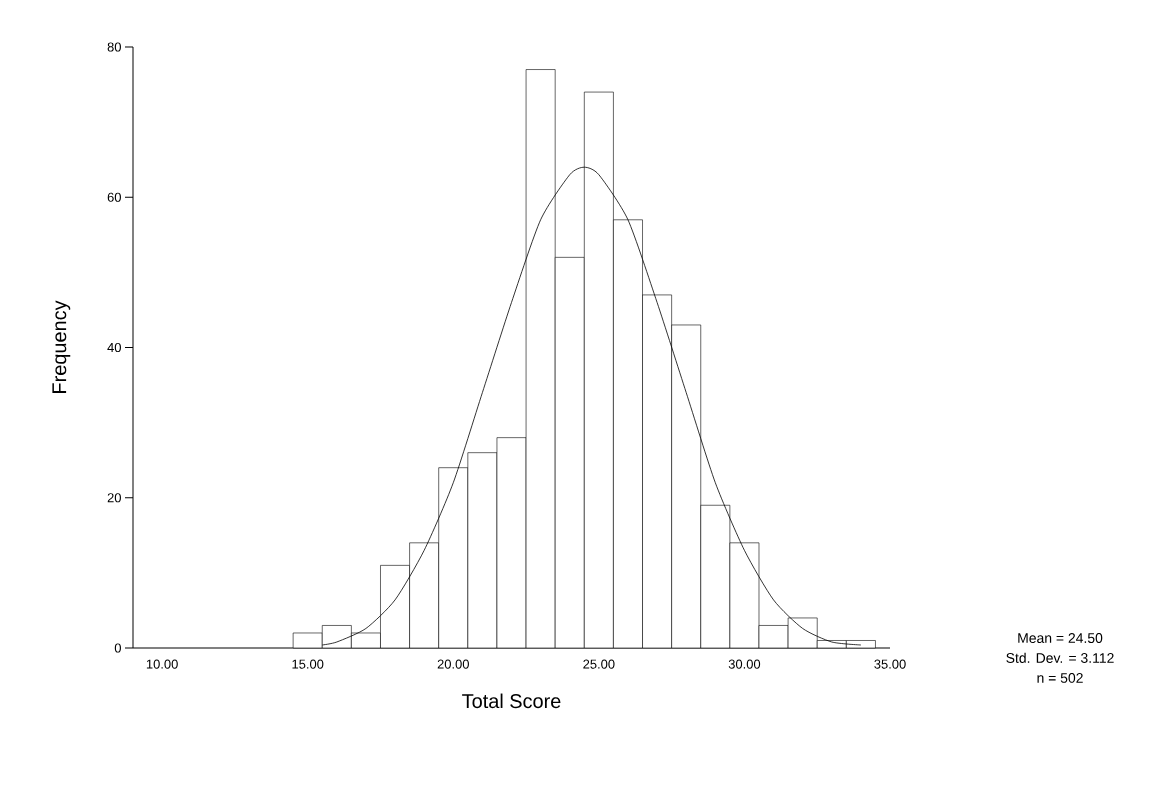 The height and width of the screenshot is (806, 1149). I want to click on x-tick-label: 25.00, so click(599, 664).